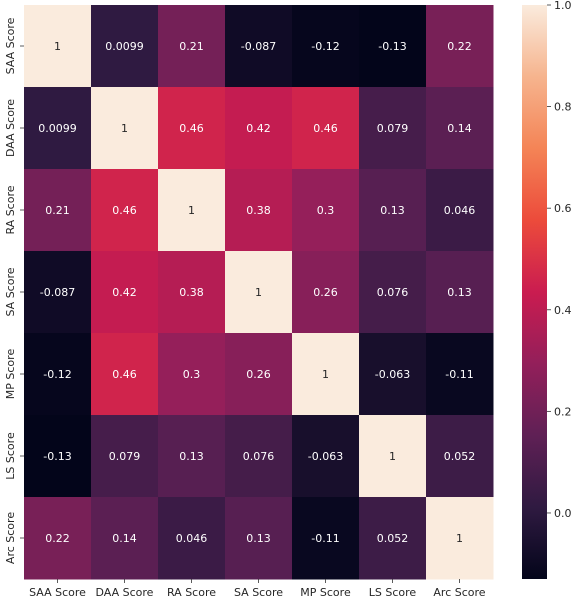  What do you see at coordinates (559, 260) in the screenshot?
I see `colorbar-ticks: 0.0 0.2 0.4 0.6 0.8 1.0` at bounding box center [559, 260].